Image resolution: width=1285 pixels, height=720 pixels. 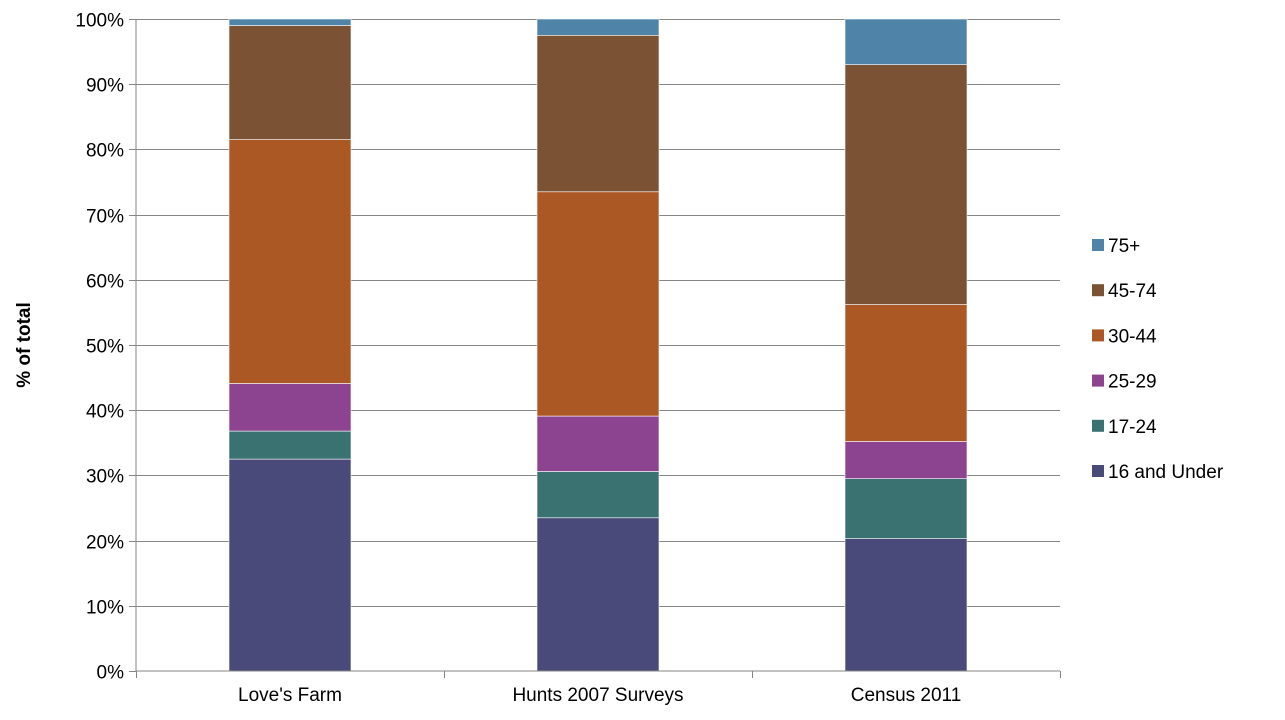 What do you see at coordinates (99, 21) in the screenshot?
I see `y-tick-label: 100%` at bounding box center [99, 21].